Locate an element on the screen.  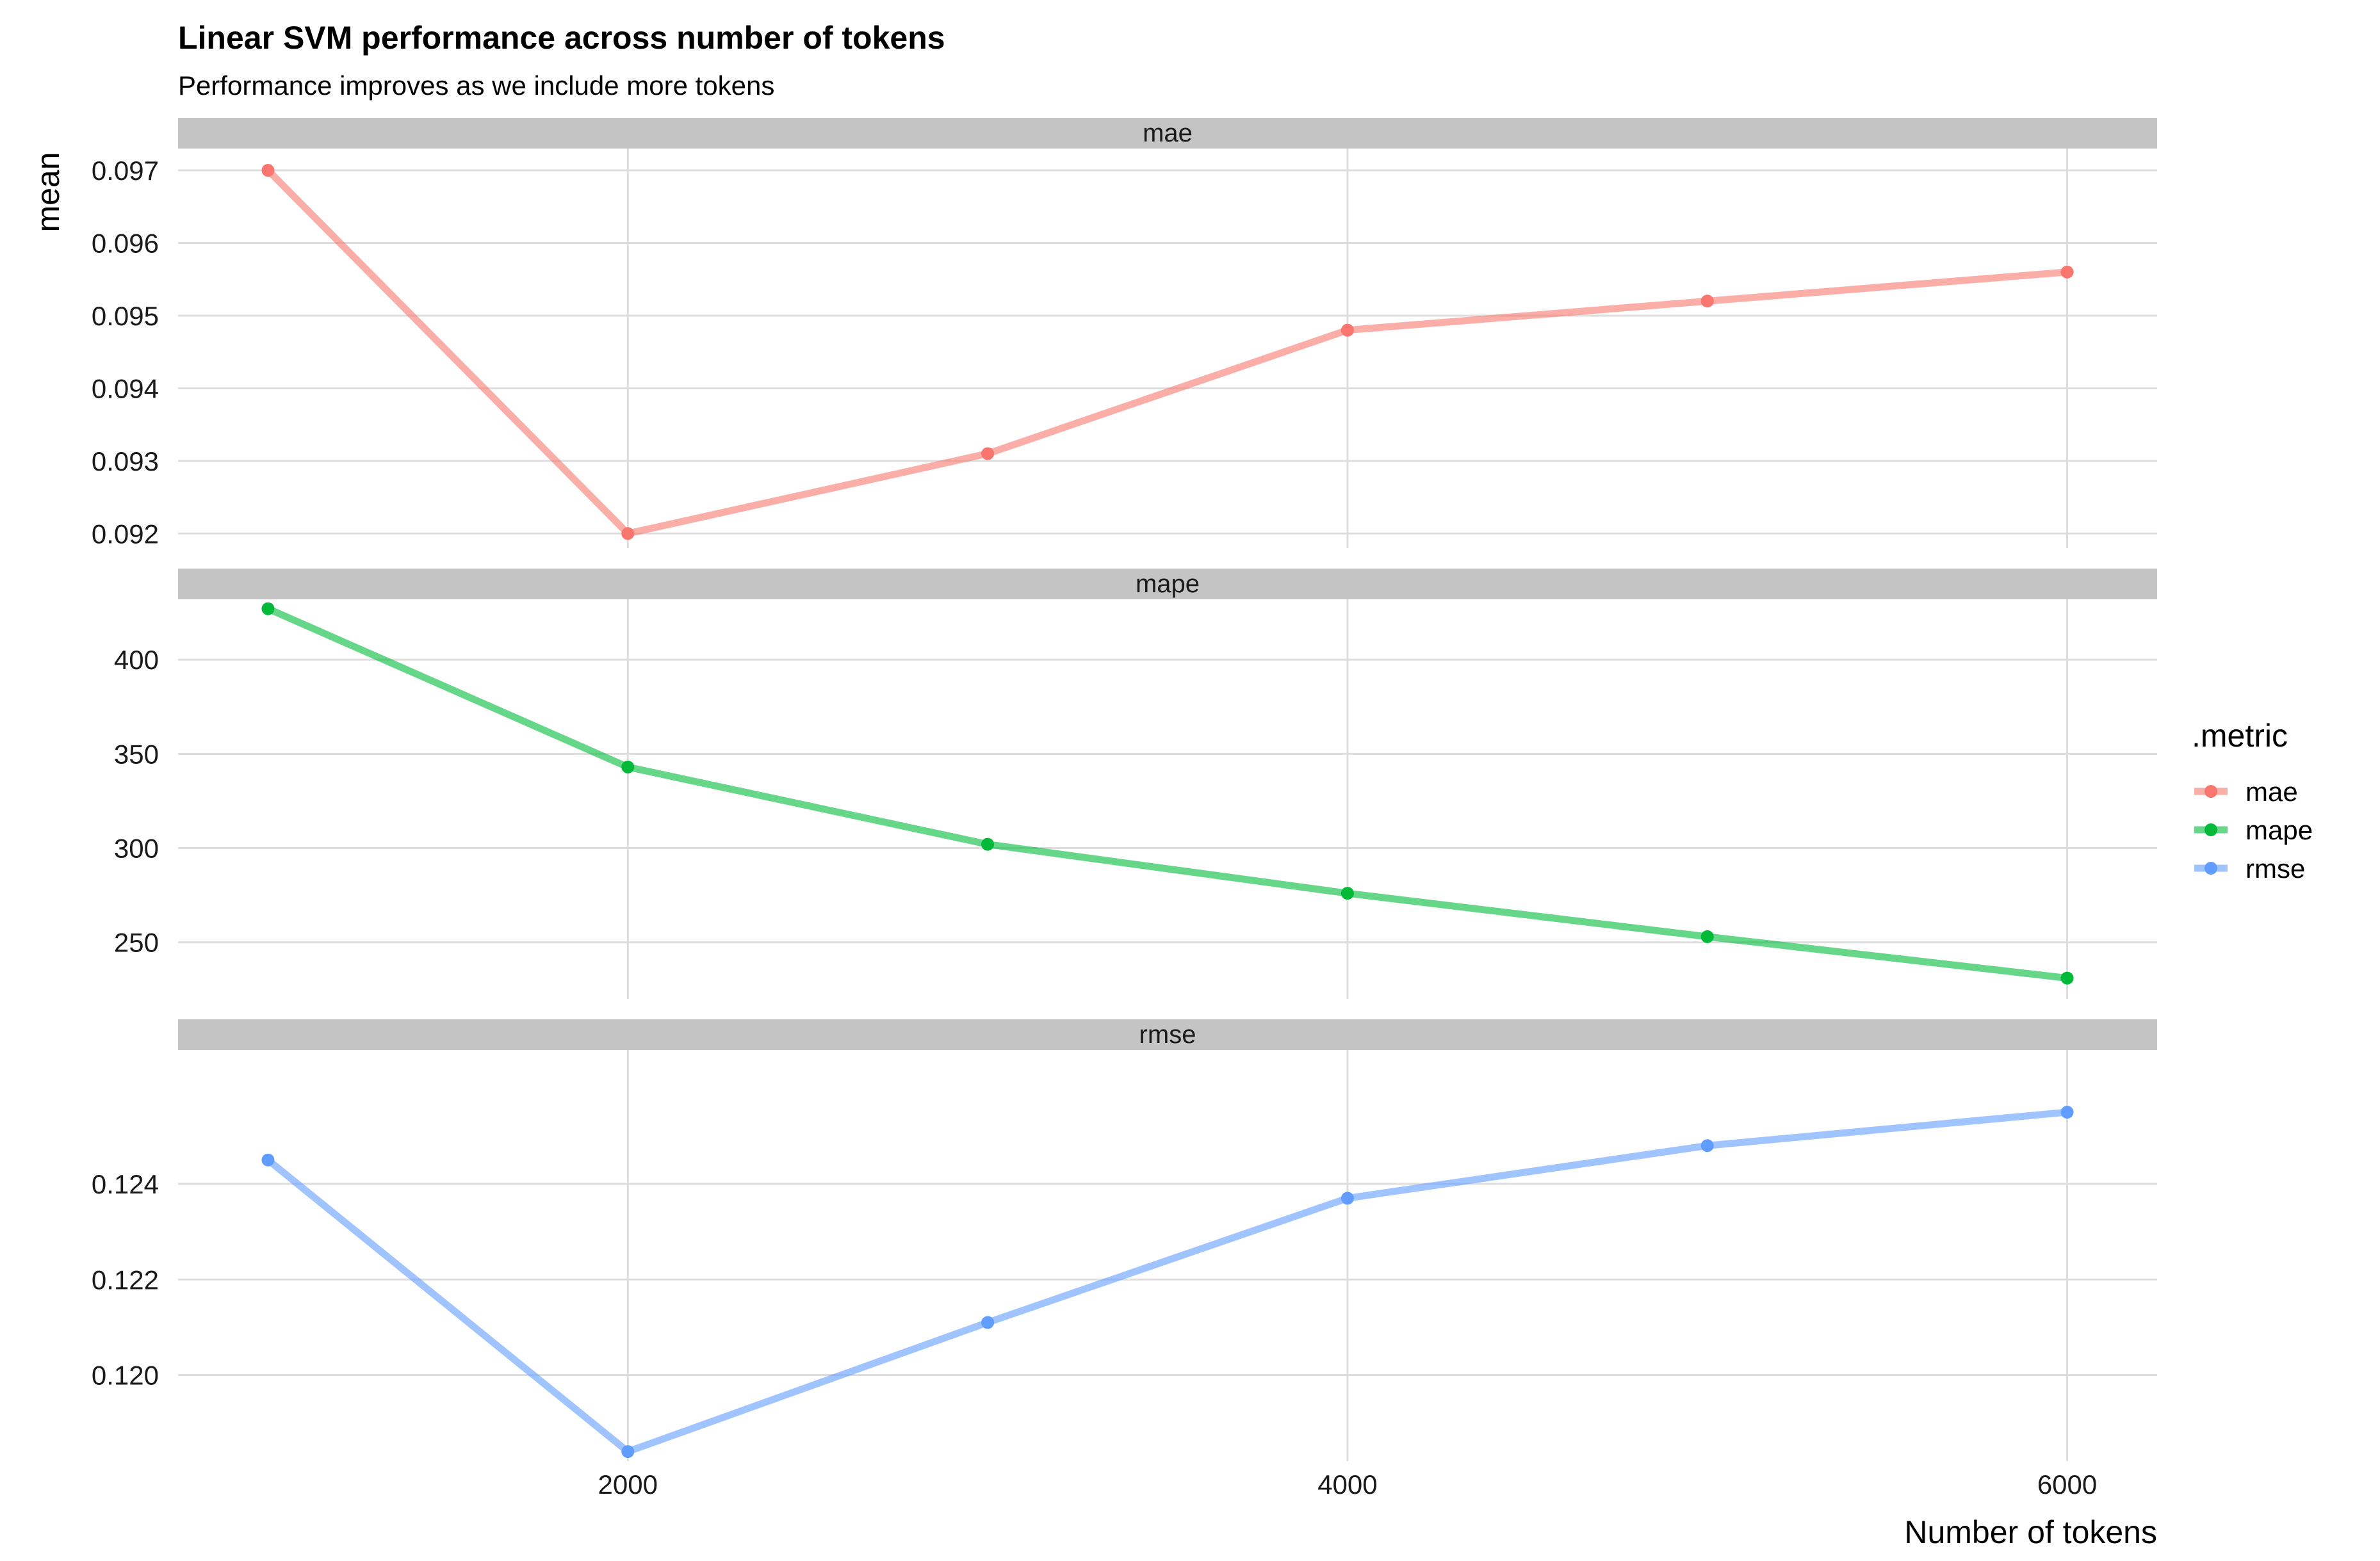
facet-strip-label: mae is located at coordinates (1168, 133).